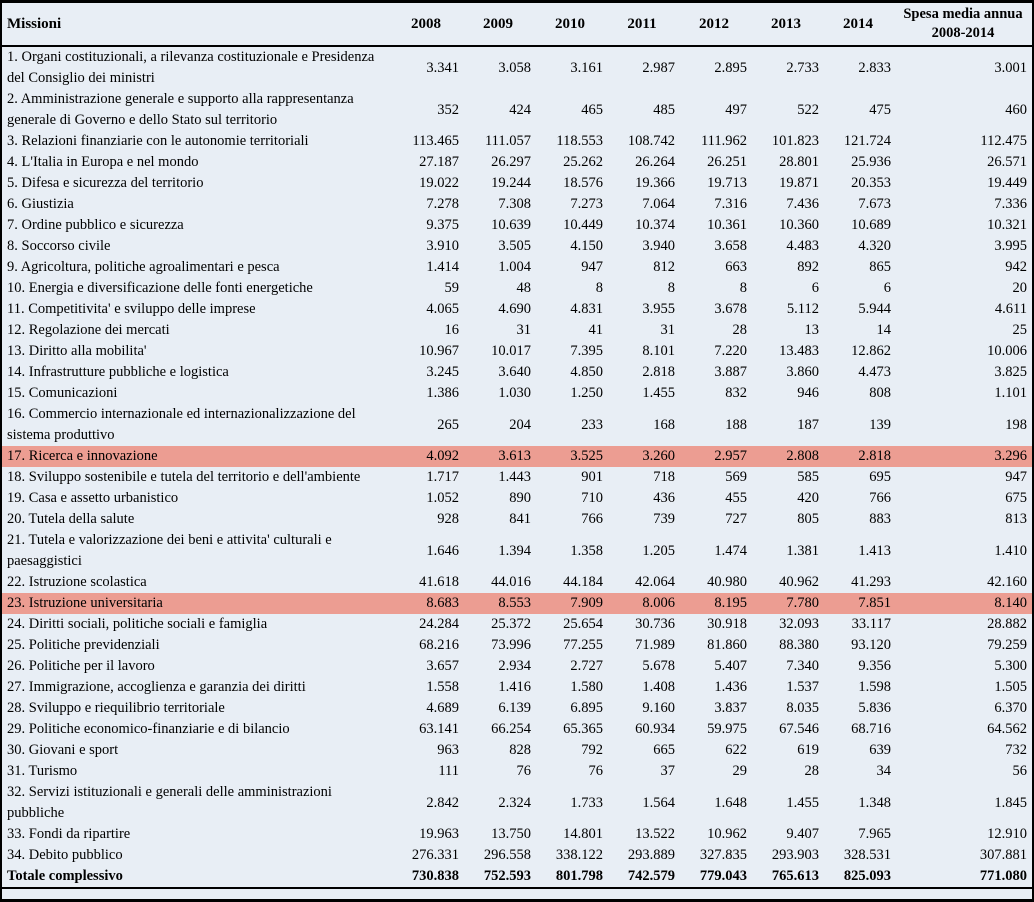 The width and height of the screenshot is (1034, 902). What do you see at coordinates (802, 666) in the screenshot?
I see `value-2013: 7.340` at bounding box center [802, 666].